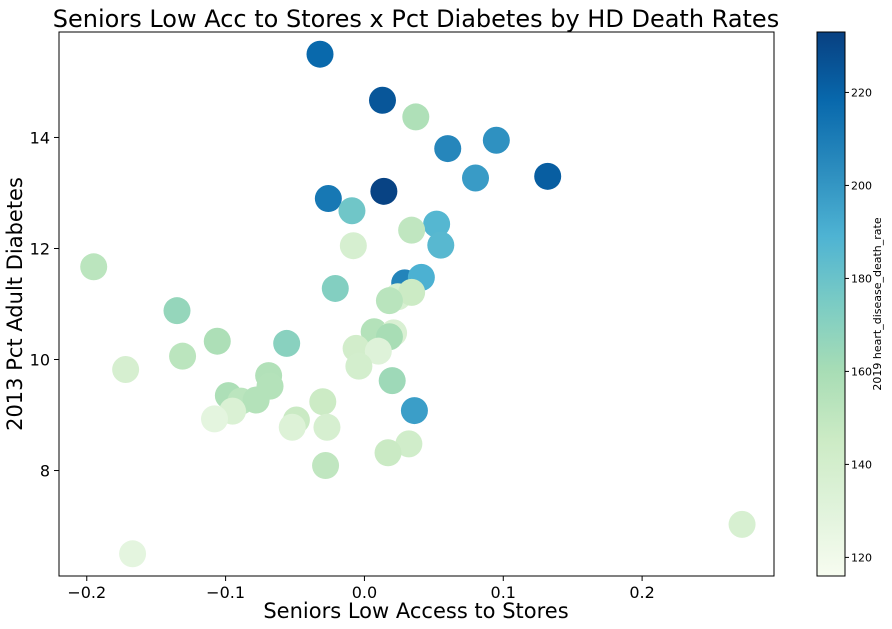  Describe the element at coordinates (877, 303) in the screenshot. I see `colorbar-label: 2019 heart_disease_death_rate` at that location.